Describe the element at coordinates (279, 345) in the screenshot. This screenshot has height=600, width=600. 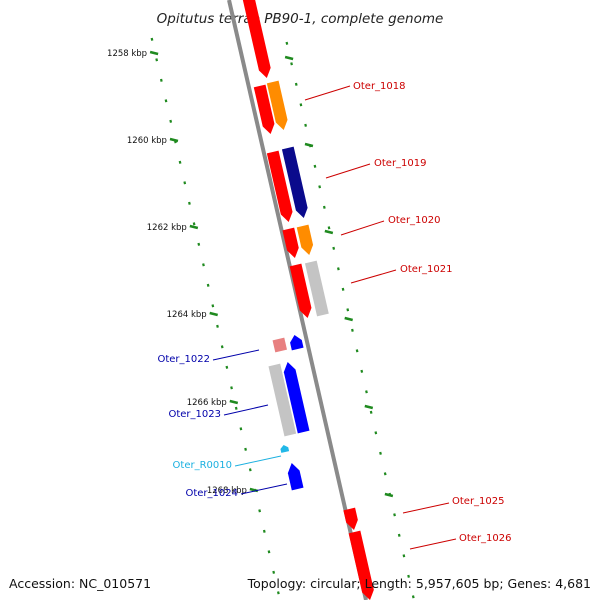
I see `pseudogene-block` at that location.